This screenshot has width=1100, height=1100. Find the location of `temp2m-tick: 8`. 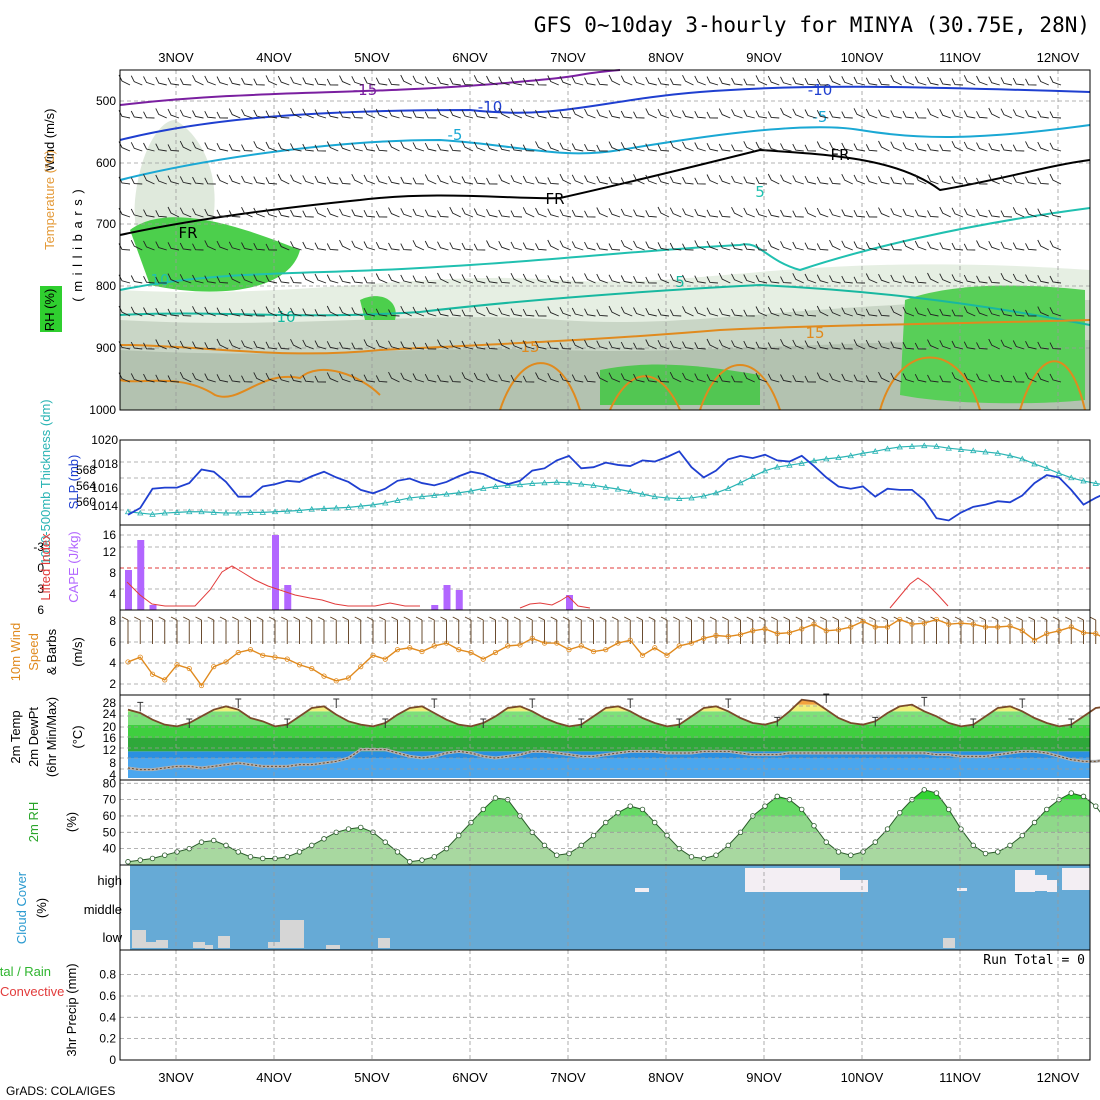

temp2m-tick: 8 is located at coordinates (112, 763).